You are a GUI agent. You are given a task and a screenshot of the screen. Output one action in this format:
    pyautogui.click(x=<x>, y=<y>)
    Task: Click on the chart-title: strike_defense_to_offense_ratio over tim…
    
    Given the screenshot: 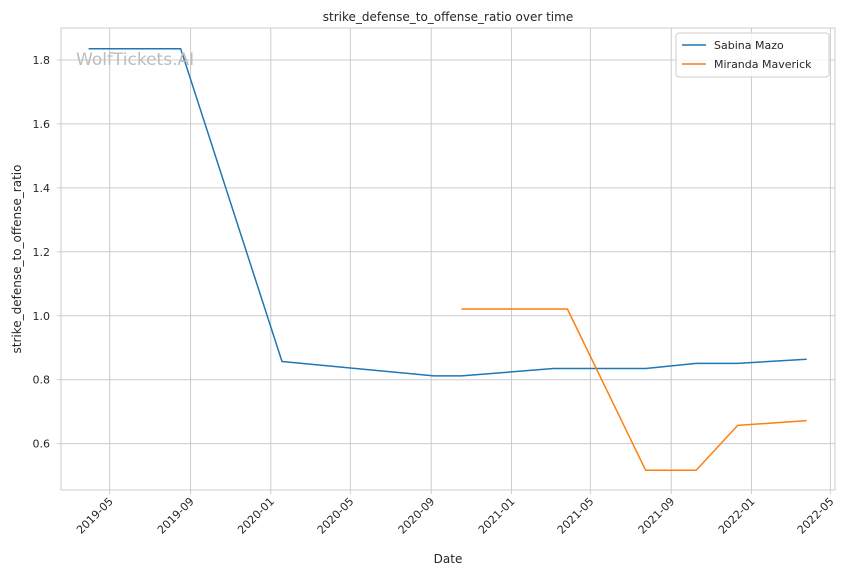 What is the action you would take?
    pyautogui.click(x=448, y=17)
    